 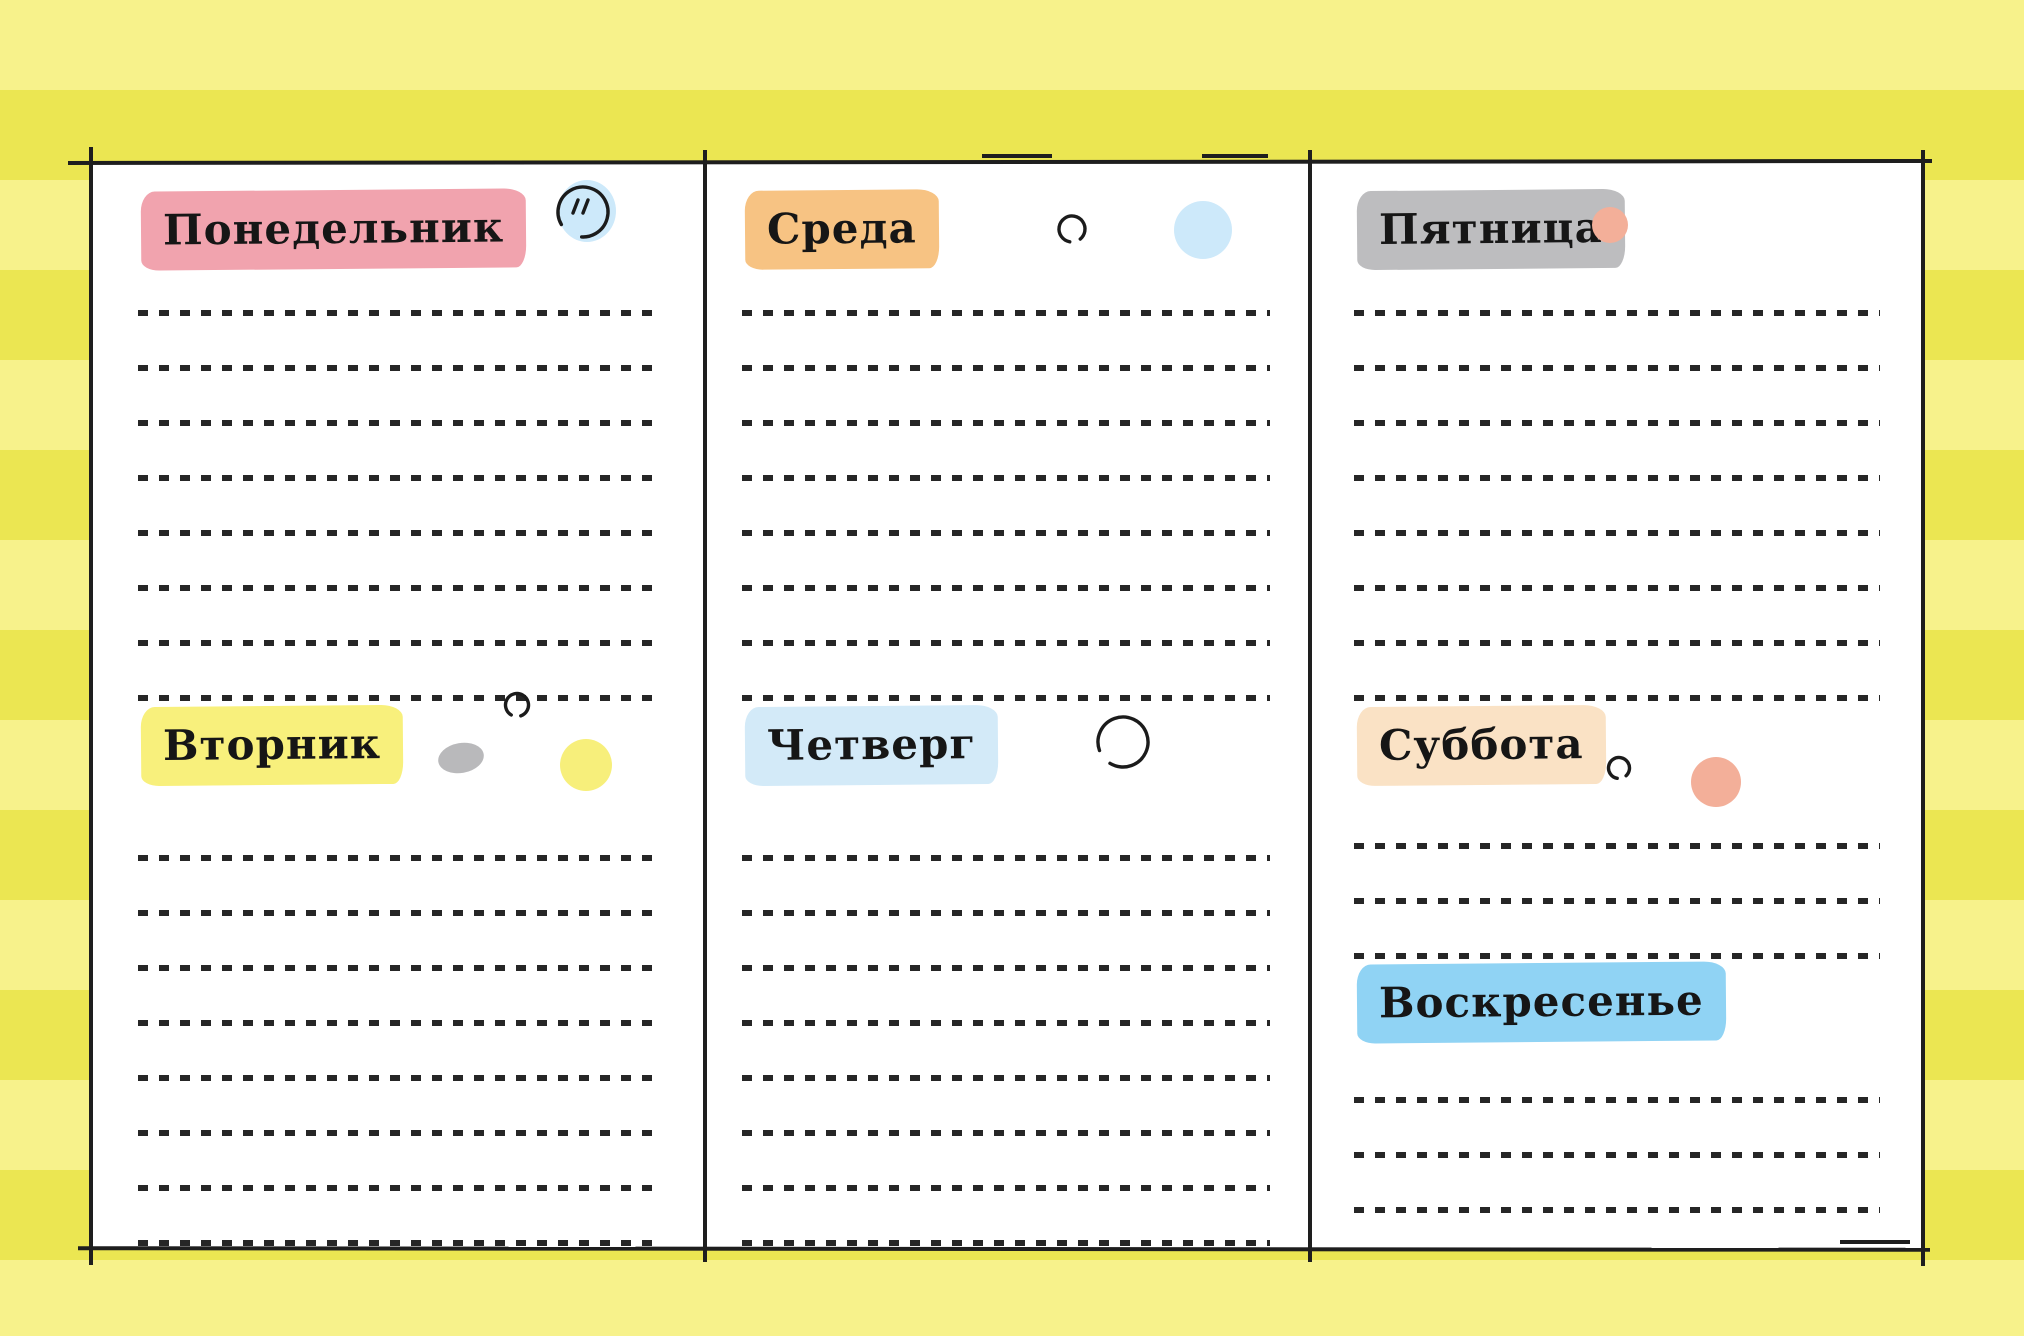 I want to click on gray-dot-icon, so click(x=461, y=758).